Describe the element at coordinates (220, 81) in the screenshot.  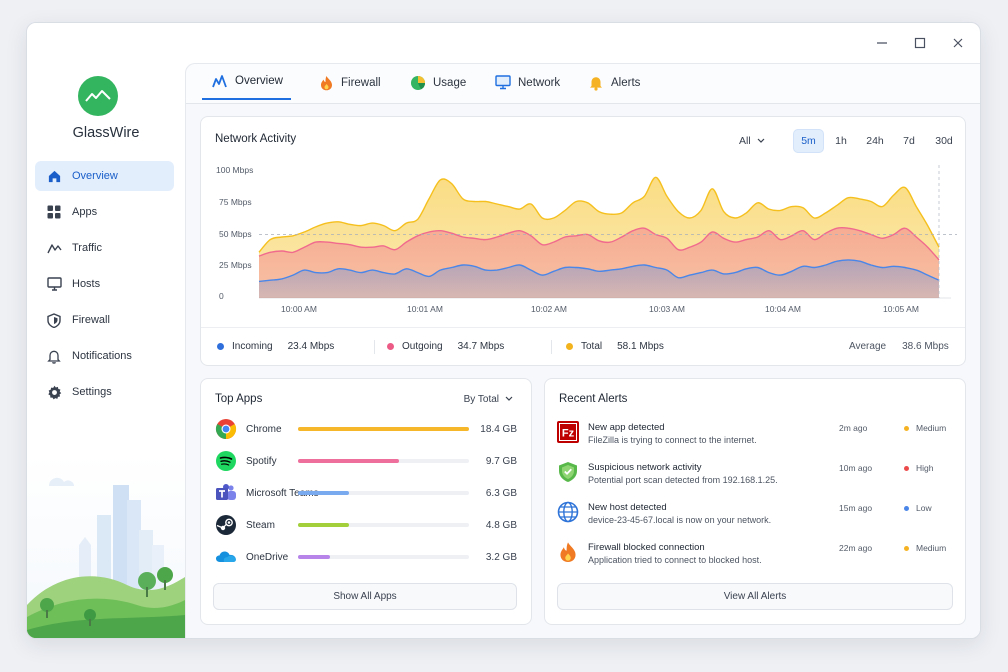
I see `graph-icon` at that location.